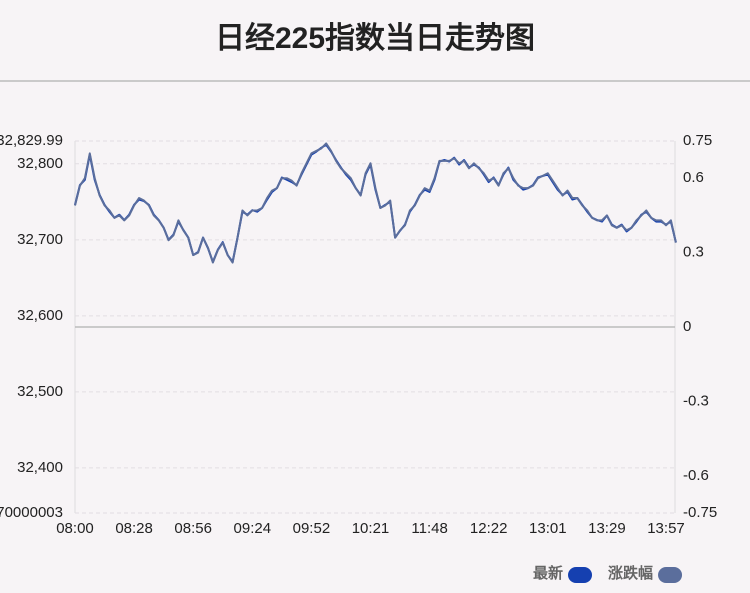 The image size is (750, 593). What do you see at coordinates (489, 528) in the screenshot?
I see `x-tick-label: 12:22` at bounding box center [489, 528].